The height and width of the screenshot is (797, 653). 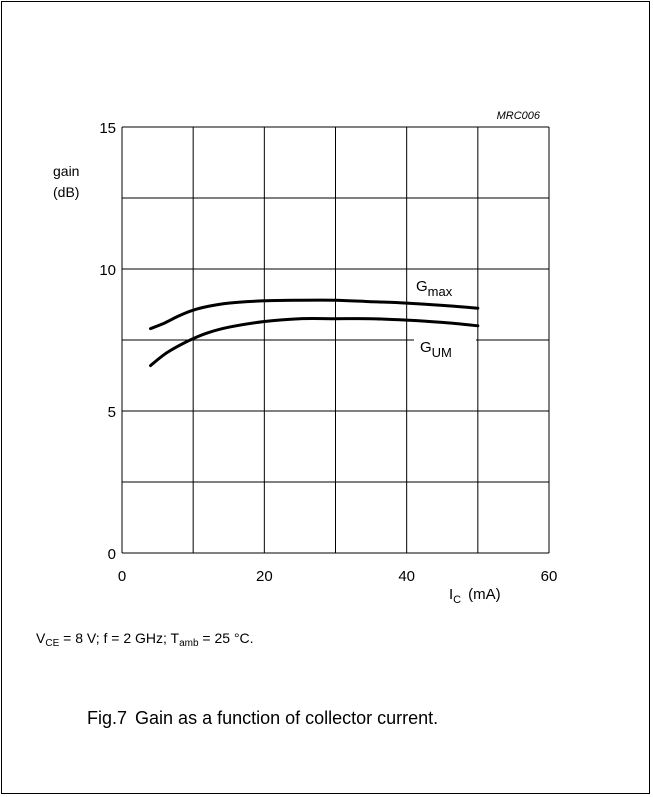 I want to click on cond-part2: = 25 °C., so click(x=226, y=638).